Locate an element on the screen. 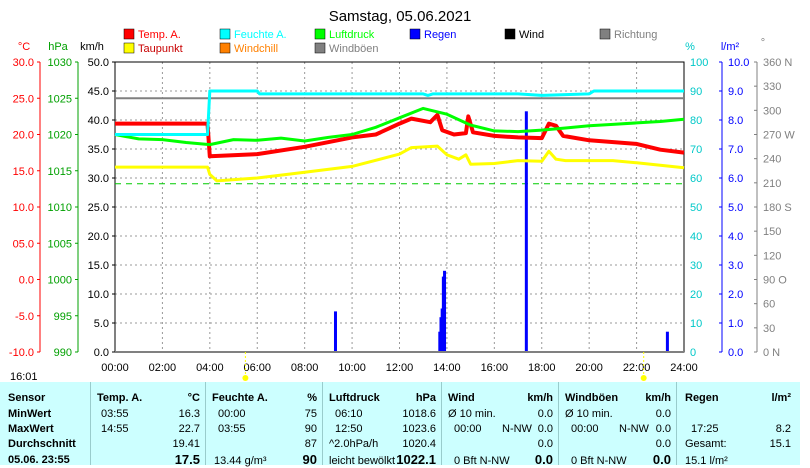 The height and width of the screenshot is (468, 810). unit-labels: °C hPa km/h% l/m² ° is located at coordinates (391, 45).